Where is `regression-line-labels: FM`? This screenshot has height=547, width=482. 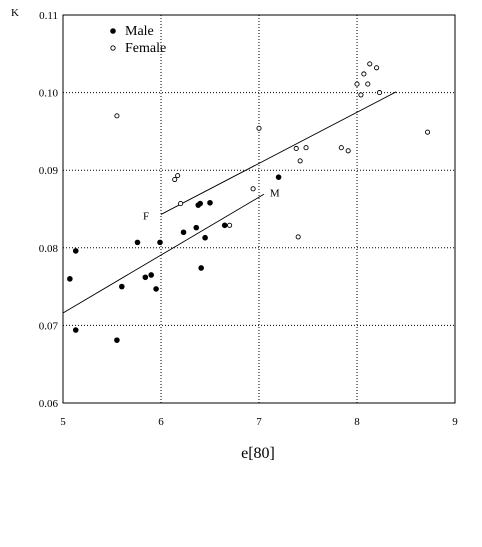
regression-line-labels: FM is located at coordinates (211, 204).